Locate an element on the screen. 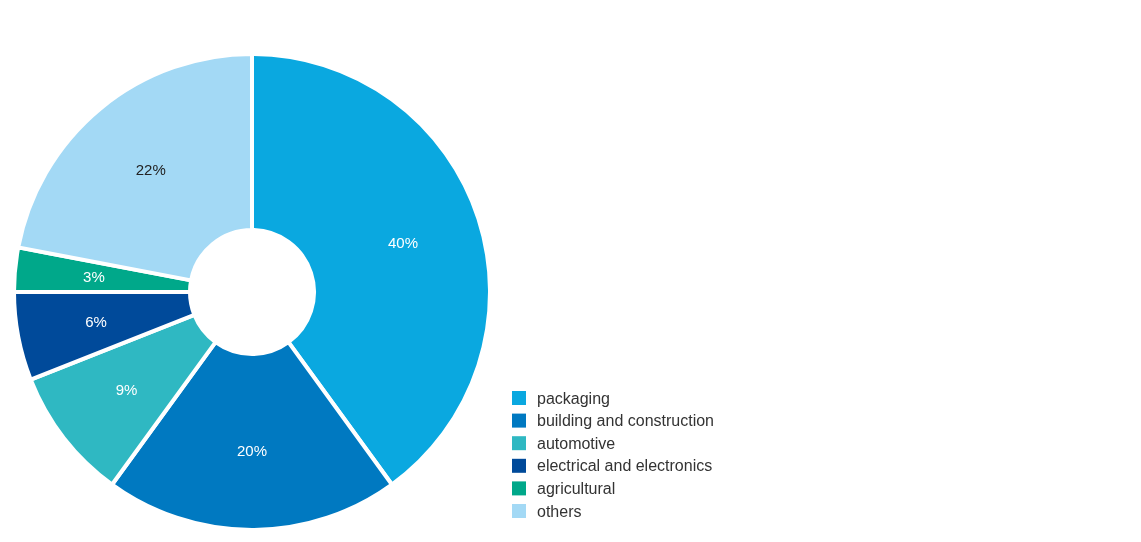  legend-label: packaging is located at coordinates (573, 398).